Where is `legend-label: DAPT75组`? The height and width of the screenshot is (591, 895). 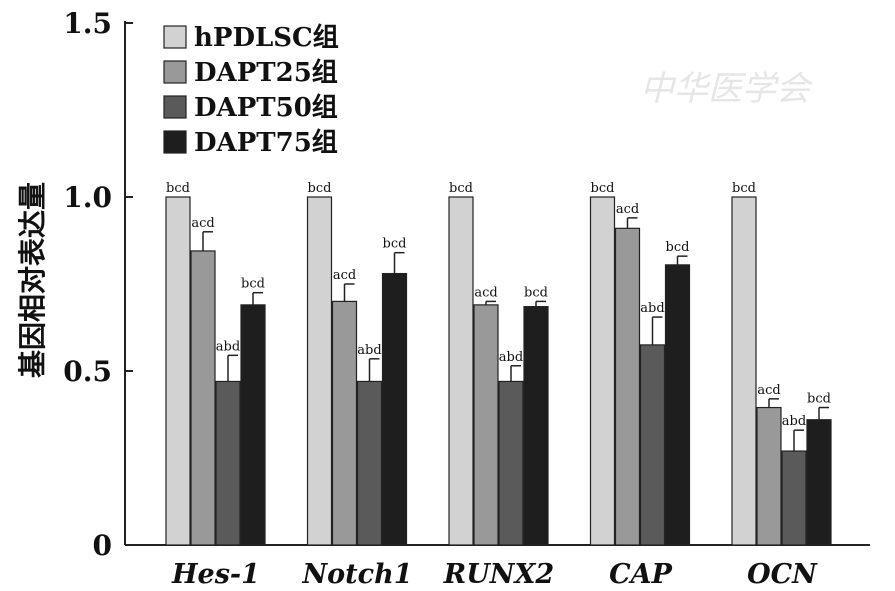 legend-label: DAPT75组 is located at coordinates (266, 142).